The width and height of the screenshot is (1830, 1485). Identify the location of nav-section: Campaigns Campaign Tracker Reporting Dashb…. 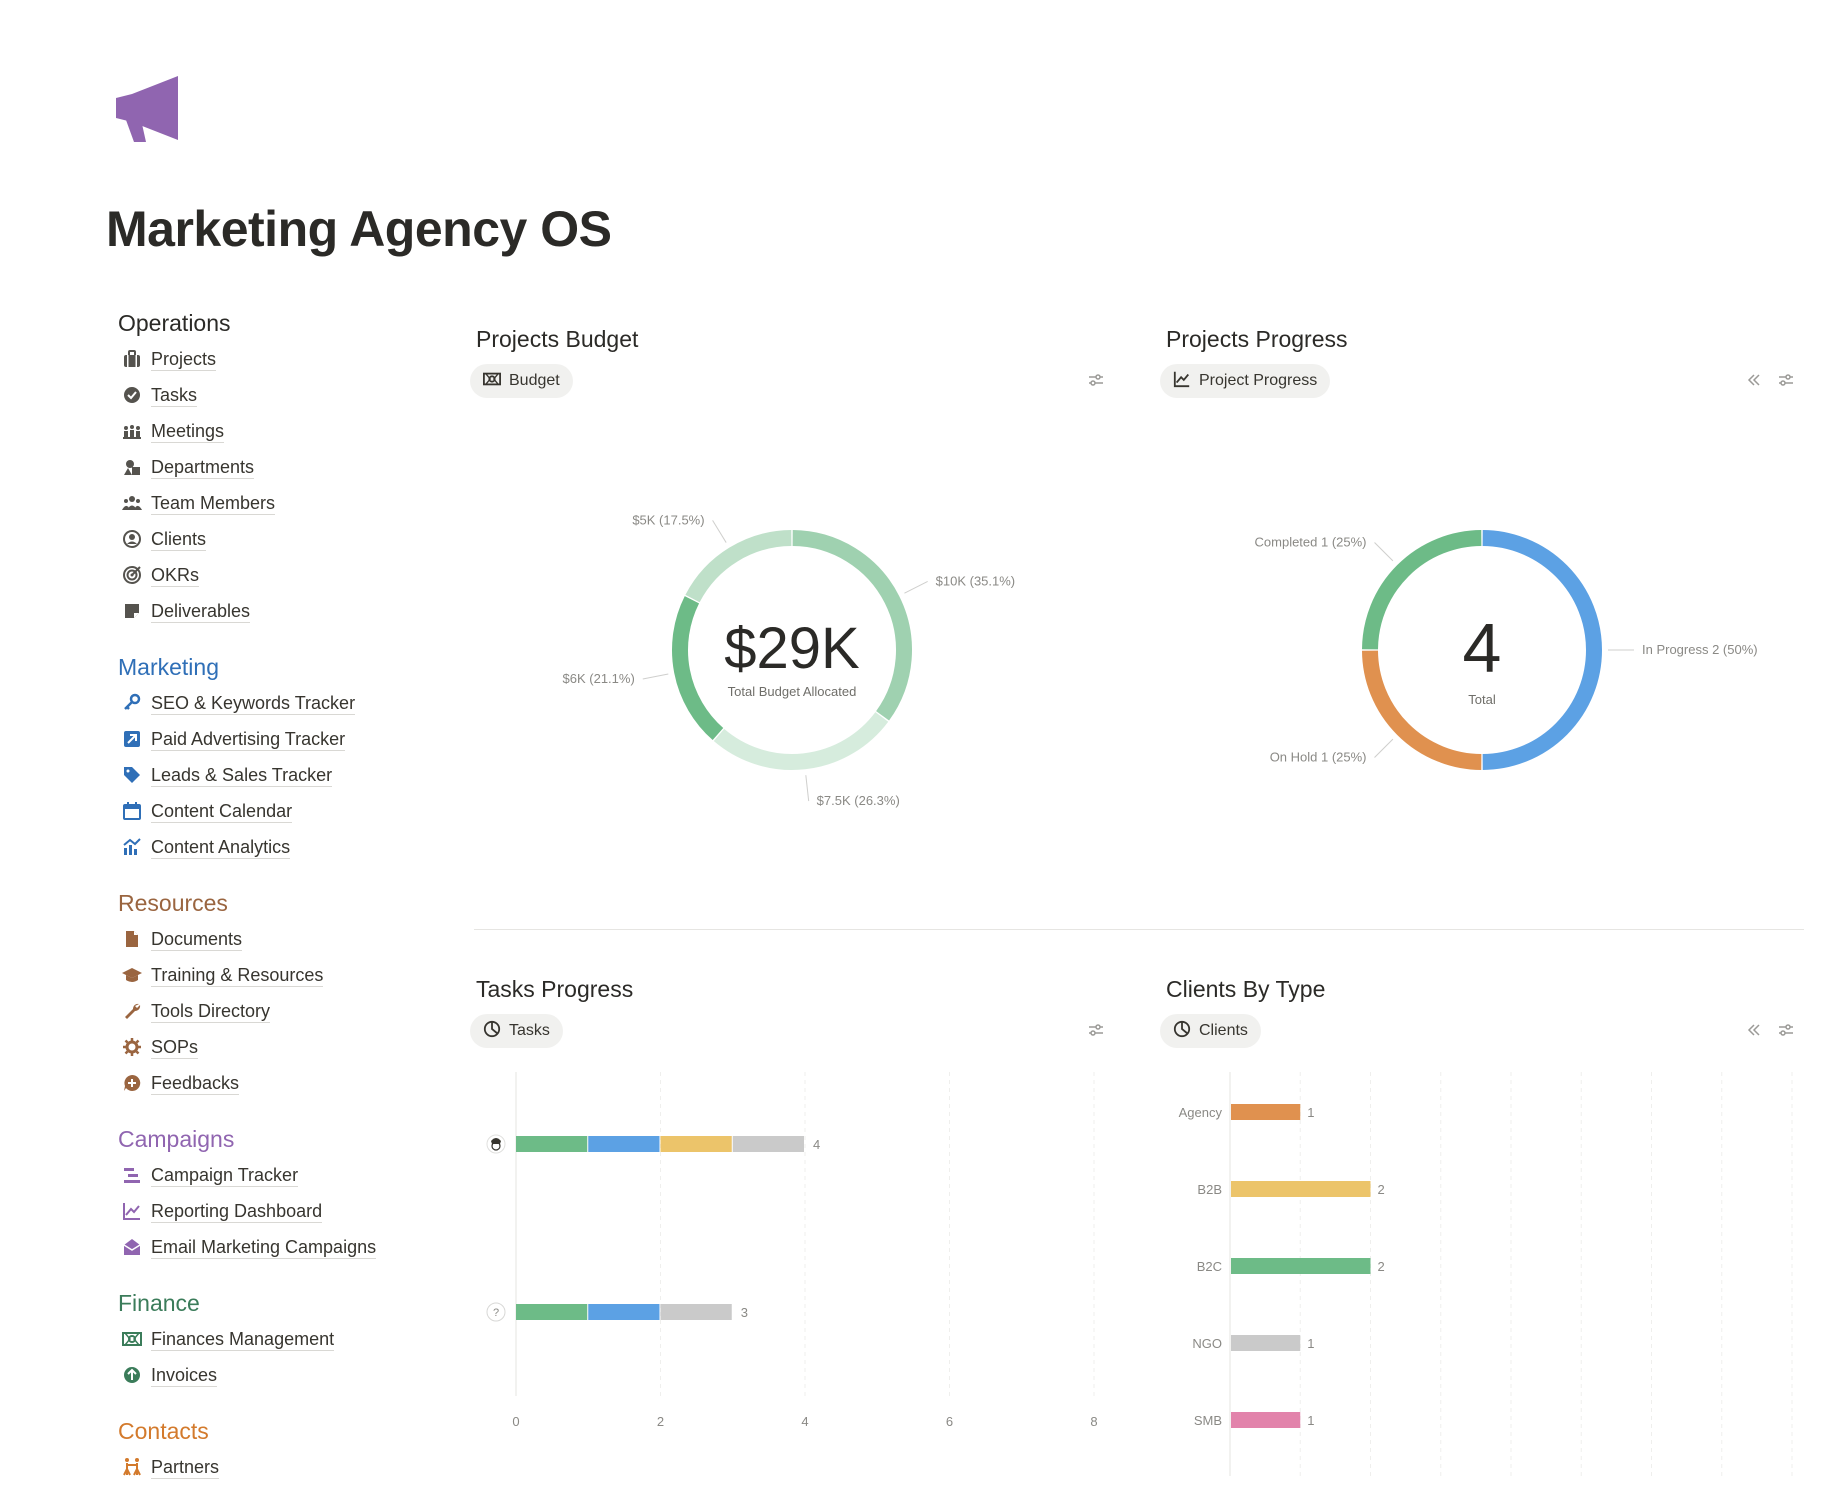
(278, 1193).